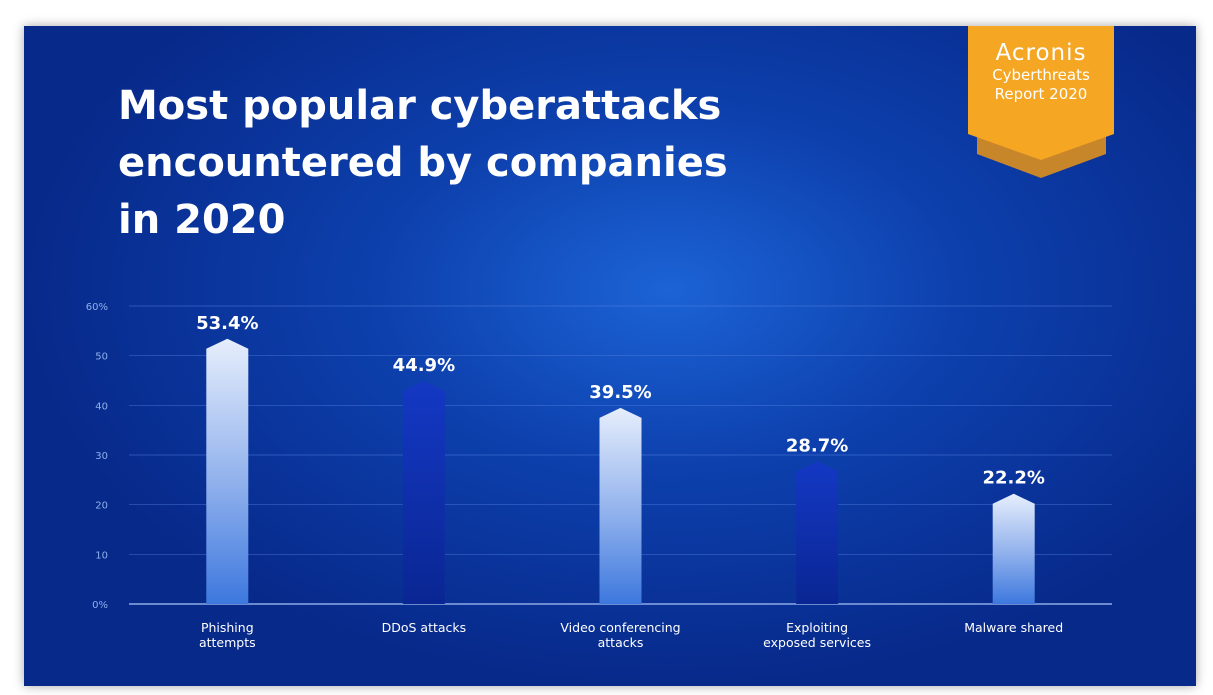  Describe the element at coordinates (424, 365) in the screenshot. I see `bar-value-label: 44.9%` at that location.